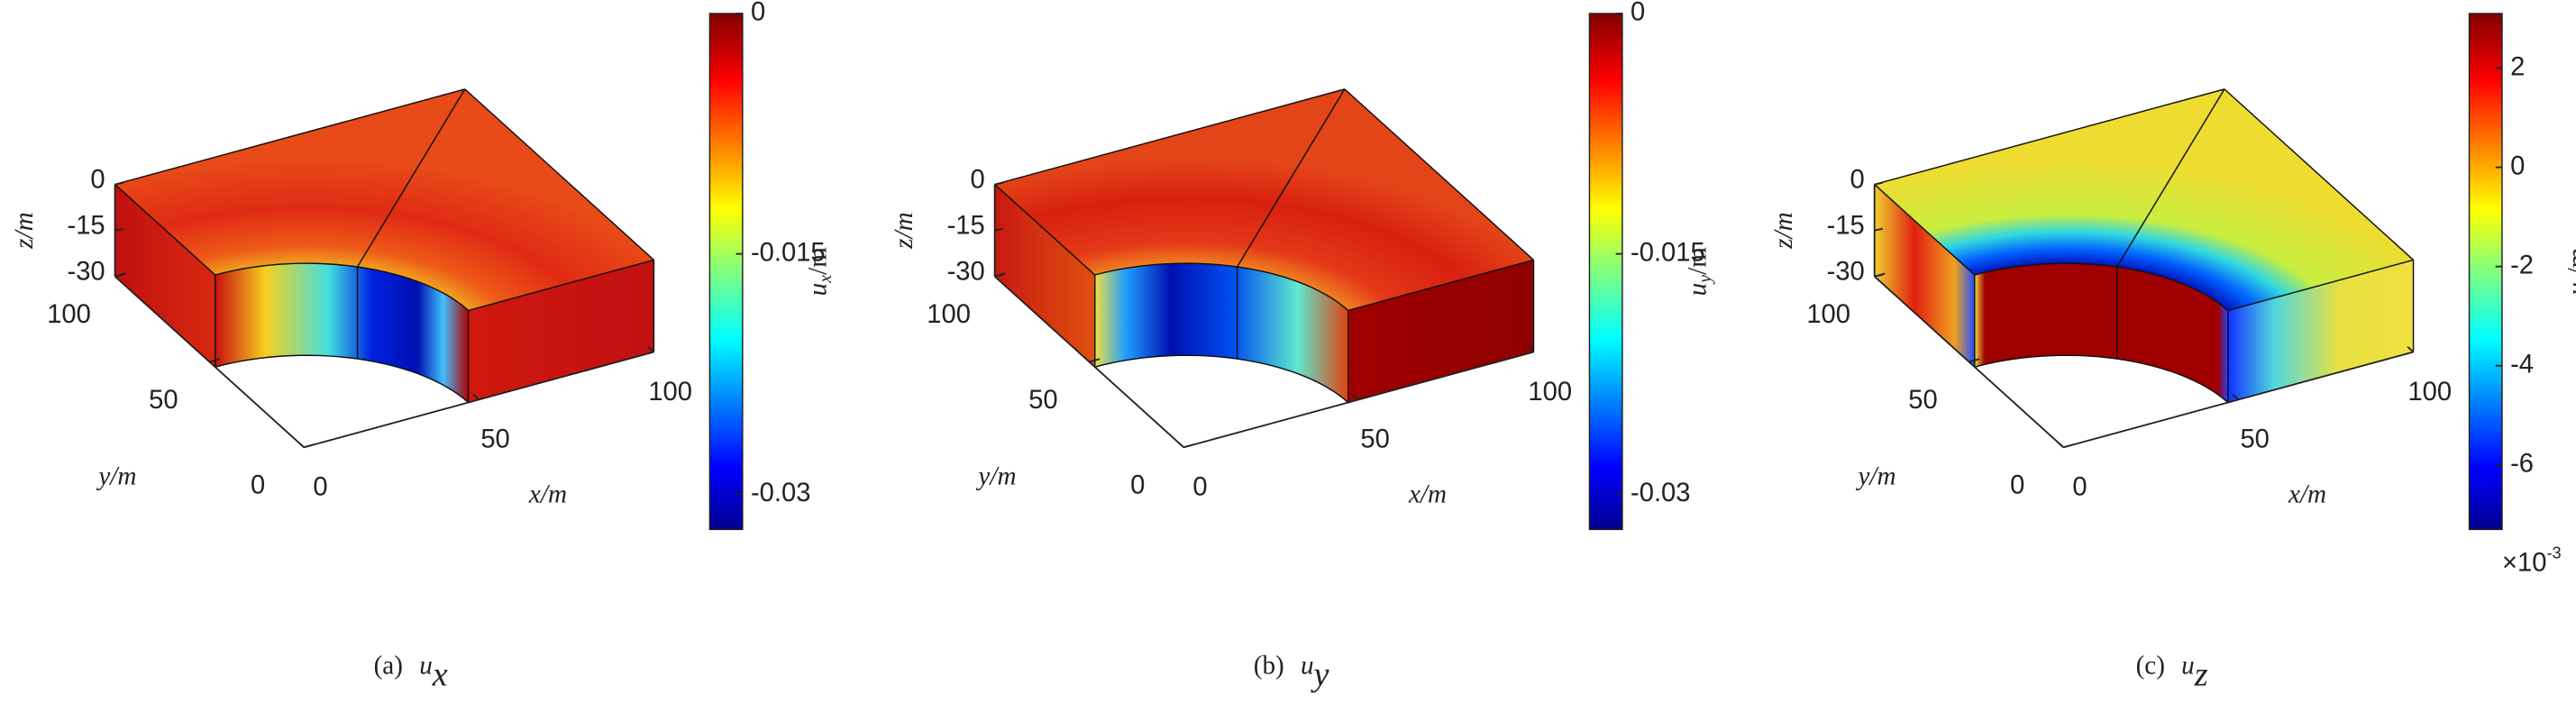  I want to click on colorbar-tick-label: -0.015, so click(1668, 252).